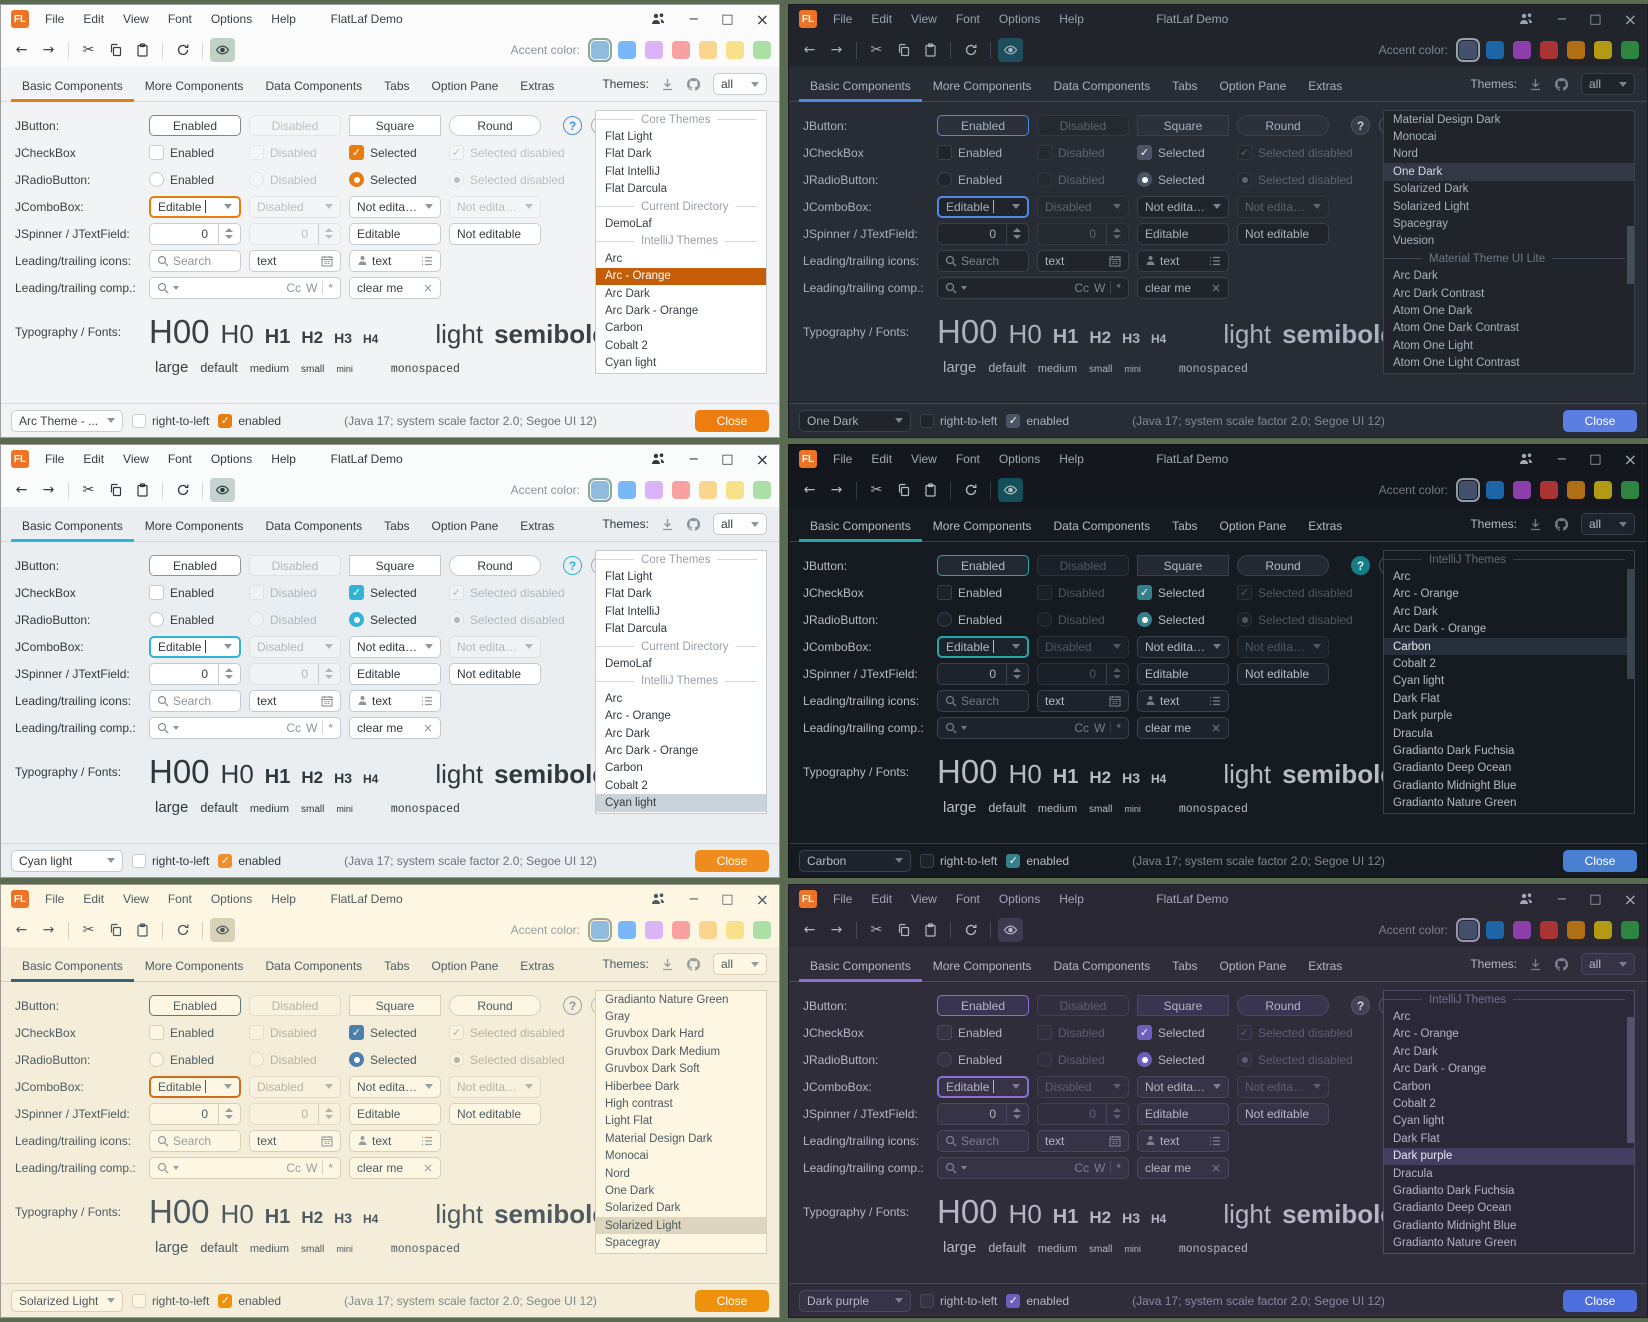  What do you see at coordinates (855, 420) in the screenshot?
I see `theme-combobox: One Dark` at bounding box center [855, 420].